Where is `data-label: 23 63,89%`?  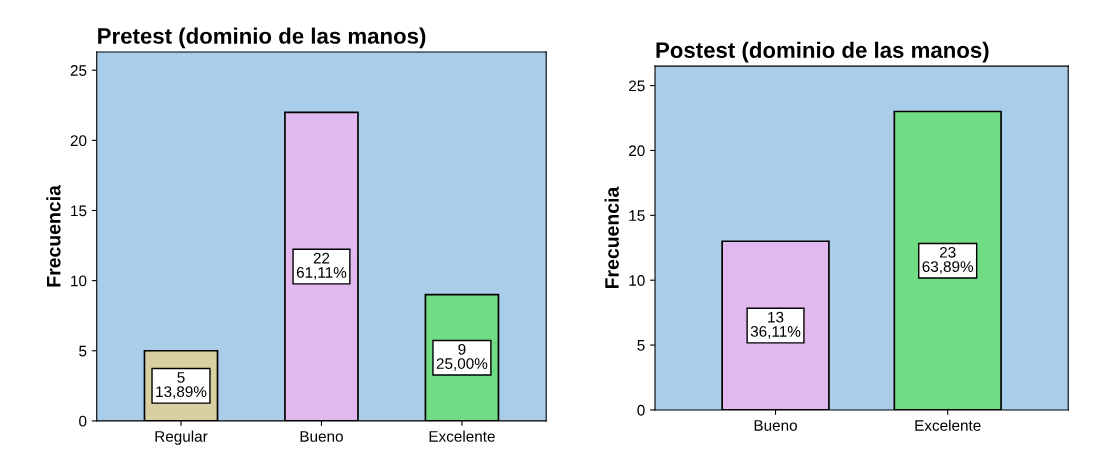
data-label: 23 63,89% is located at coordinates (948, 260).